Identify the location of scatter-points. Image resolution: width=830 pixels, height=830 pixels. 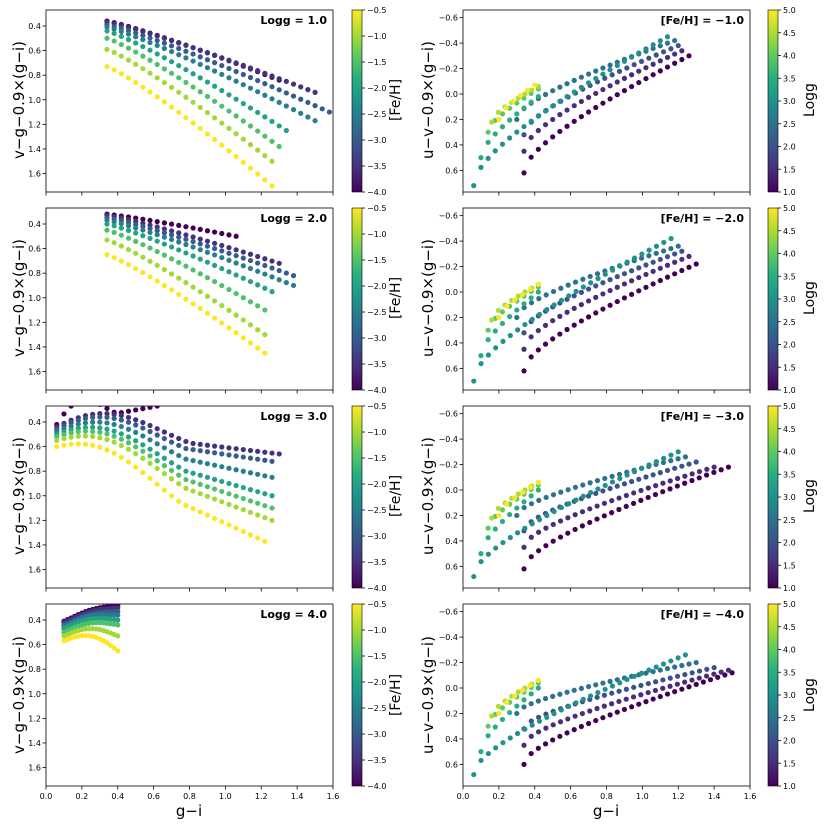
(603, 715).